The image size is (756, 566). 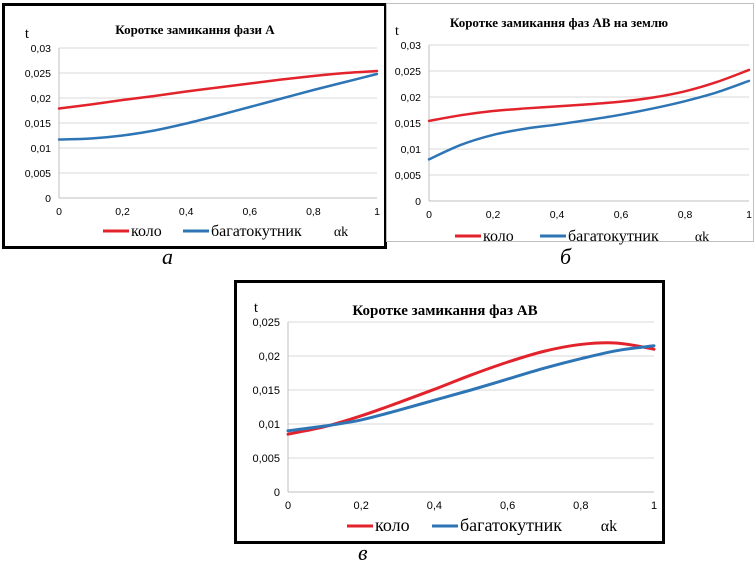 What do you see at coordinates (511, 525) in the screenshot?
I see `chart-c-legend-label: багатокутник` at bounding box center [511, 525].